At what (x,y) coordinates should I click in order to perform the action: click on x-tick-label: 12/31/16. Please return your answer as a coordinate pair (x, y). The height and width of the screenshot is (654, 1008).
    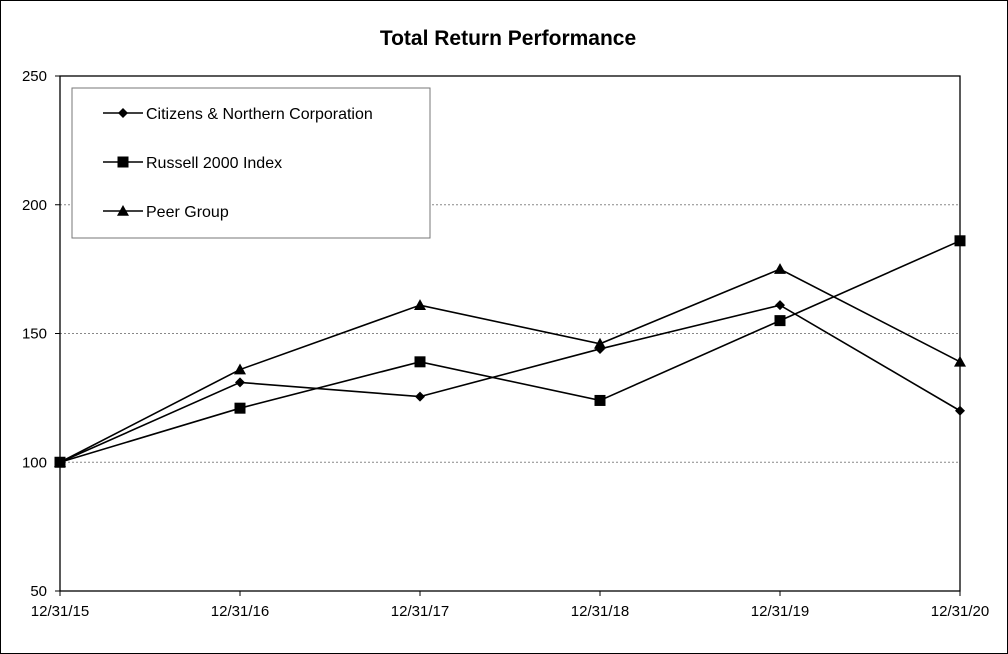
    Looking at the image, I should click on (240, 611).